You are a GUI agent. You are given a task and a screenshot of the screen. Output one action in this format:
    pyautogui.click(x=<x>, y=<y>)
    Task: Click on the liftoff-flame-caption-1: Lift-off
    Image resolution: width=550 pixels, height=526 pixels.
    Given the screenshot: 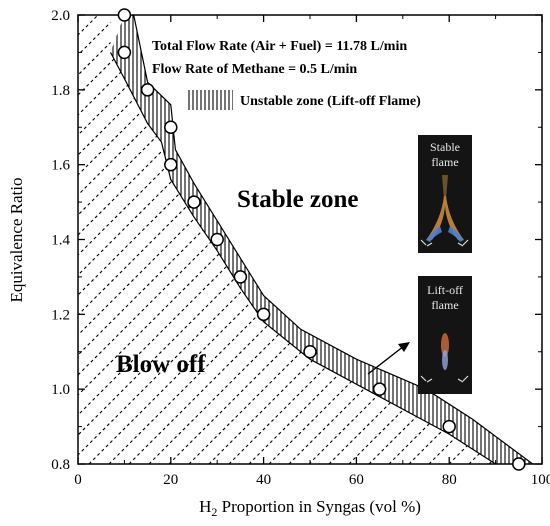 What is the action you would take?
    pyautogui.click(x=445, y=290)
    